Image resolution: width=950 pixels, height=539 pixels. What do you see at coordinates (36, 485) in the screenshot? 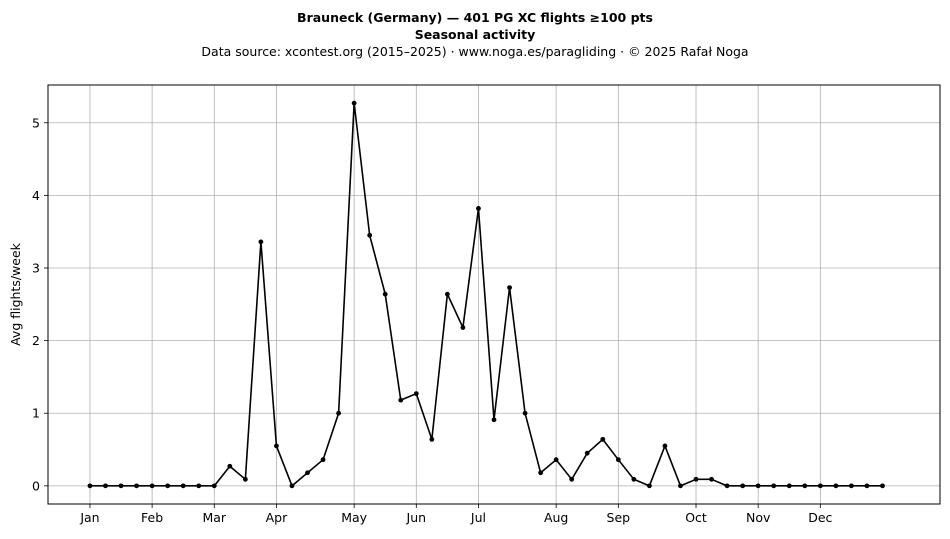
I see `y-tick-label: 0` at bounding box center [36, 485].